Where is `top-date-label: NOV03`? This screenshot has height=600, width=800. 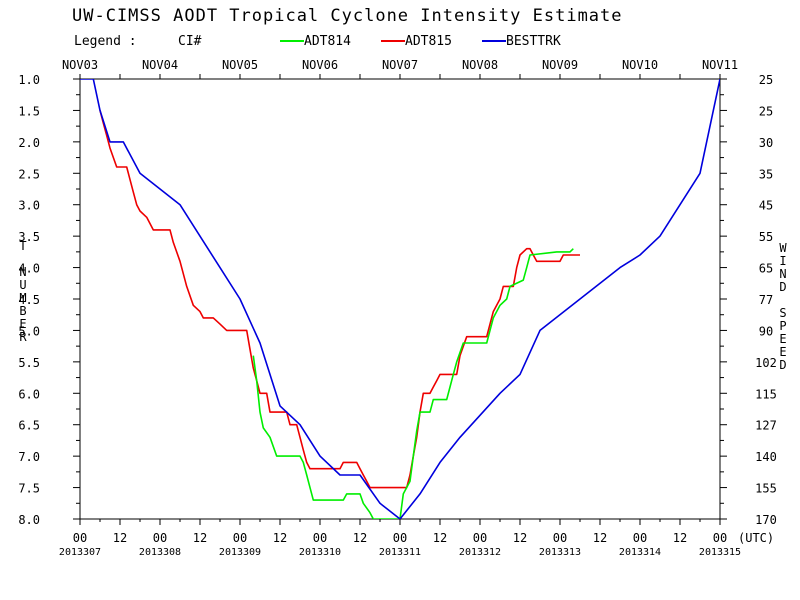
top-date-label: NOV03 is located at coordinates (80, 65).